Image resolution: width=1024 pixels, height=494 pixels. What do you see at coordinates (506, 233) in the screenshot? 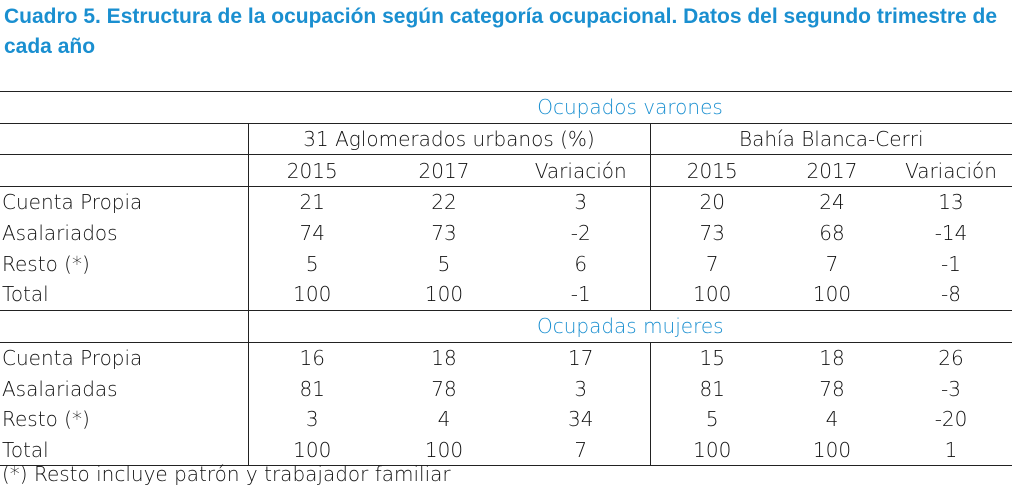
I see `table-row-men-asalariados: Asalariados 74 73 -2 73 68 -14` at bounding box center [506, 233].